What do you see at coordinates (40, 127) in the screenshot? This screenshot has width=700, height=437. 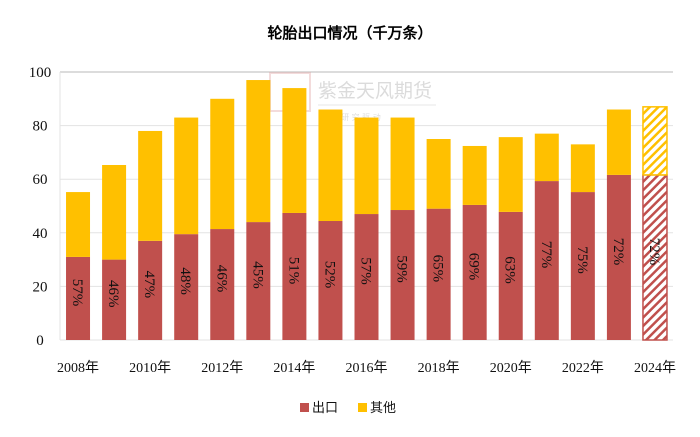 I see `y-tick-label: 80` at bounding box center [40, 127].